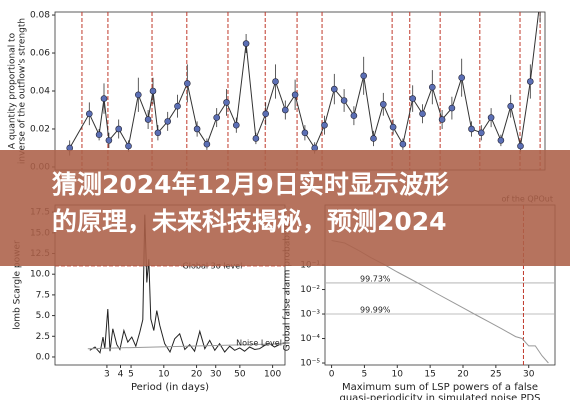  Describe the element at coordinates (121, 375) in the screenshot. I see `x-tick-label: 4` at that location.